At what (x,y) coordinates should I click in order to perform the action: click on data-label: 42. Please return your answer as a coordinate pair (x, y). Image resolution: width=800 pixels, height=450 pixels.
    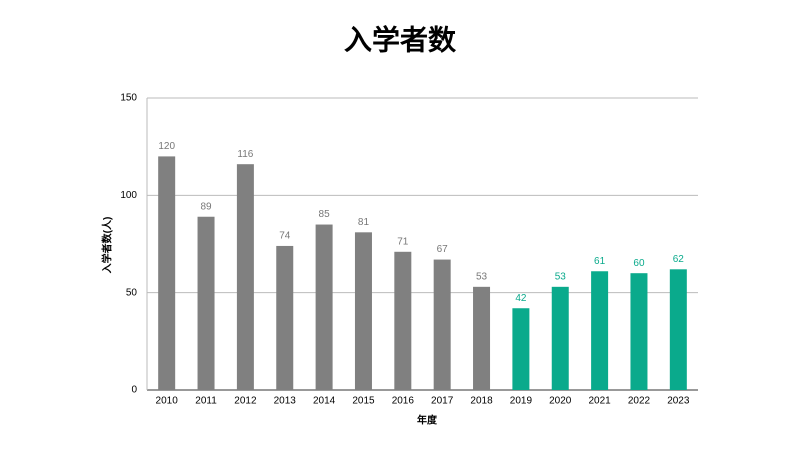
    Looking at the image, I should click on (521, 298).